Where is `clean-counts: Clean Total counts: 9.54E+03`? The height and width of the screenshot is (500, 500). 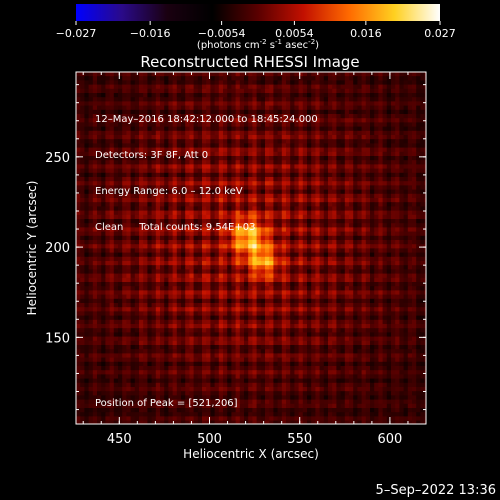 clean-counts: Clean Total counts: 9.54E+03 is located at coordinates (175, 227).